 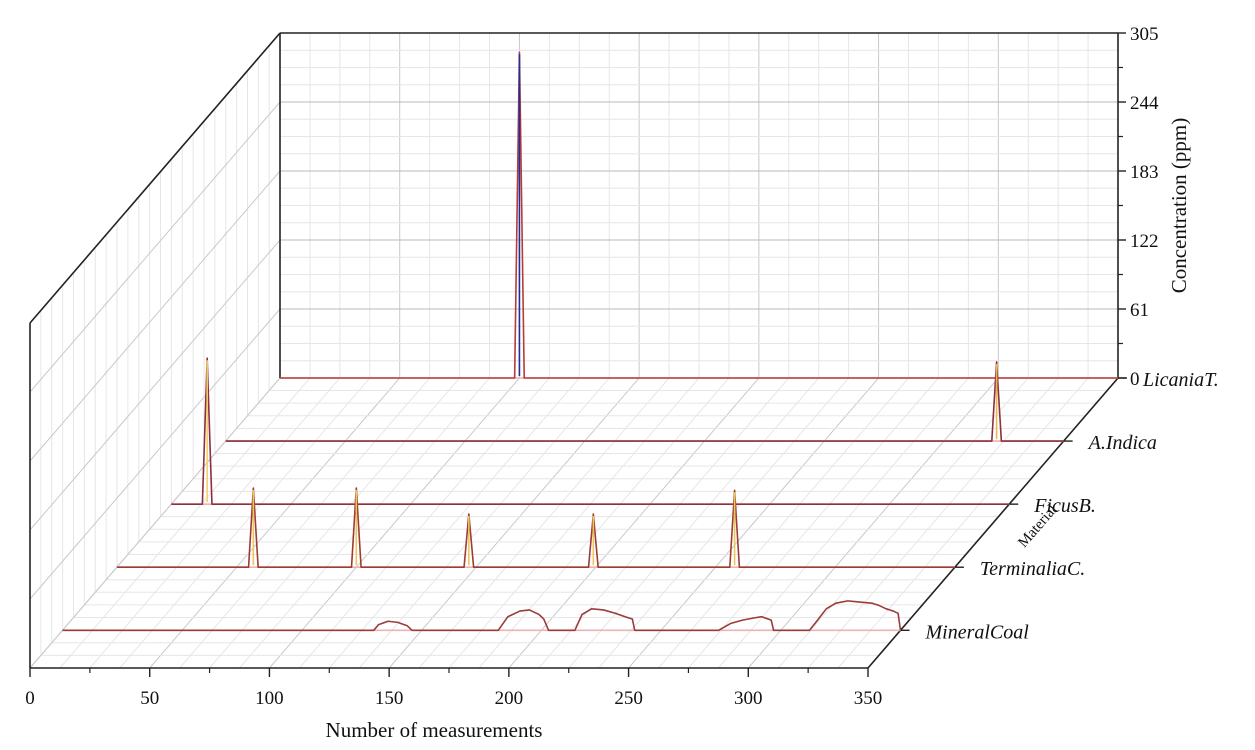 What do you see at coordinates (434, 730) in the screenshot?
I see `x-axis-title: Number of measurements` at bounding box center [434, 730].